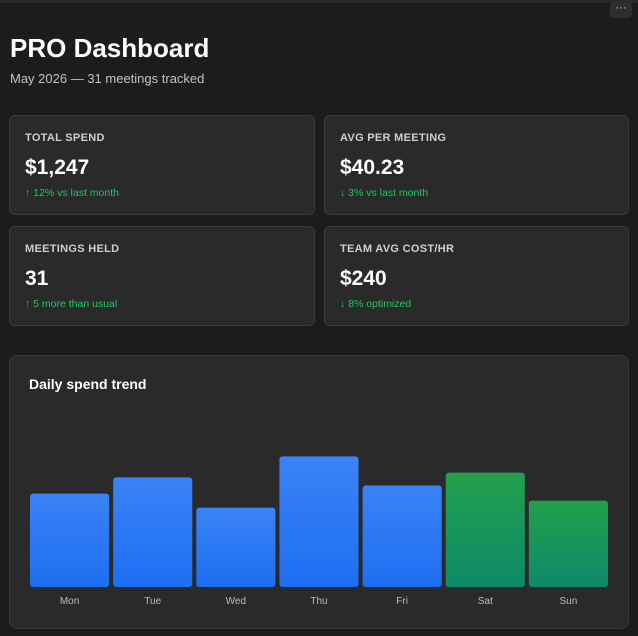 The width and height of the screenshot is (638, 636). I want to click on stat-card-total-spend: TOTAL SPEND $1,247 ↑ 12% vs last month, so click(162, 165).